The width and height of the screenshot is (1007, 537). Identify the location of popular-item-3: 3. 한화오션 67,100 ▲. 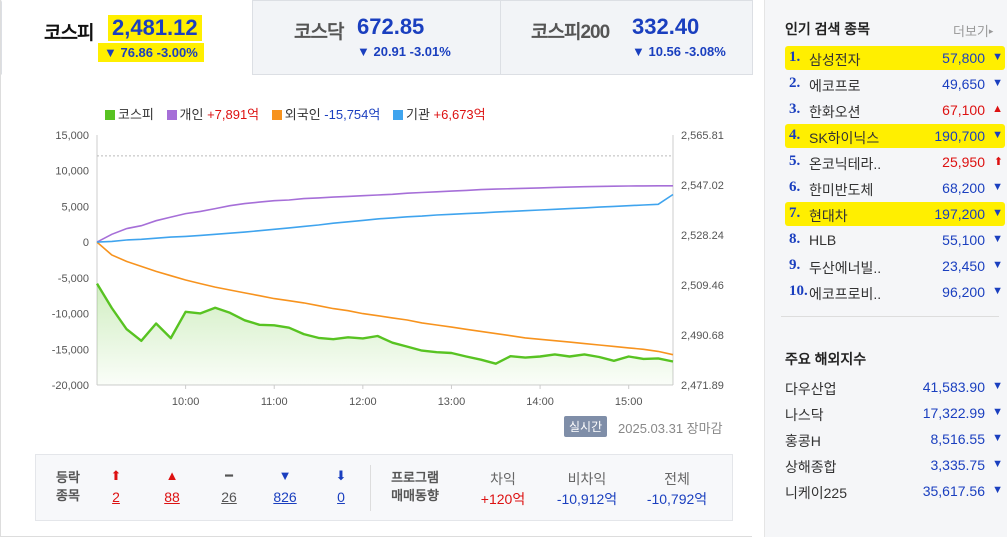
(895, 110).